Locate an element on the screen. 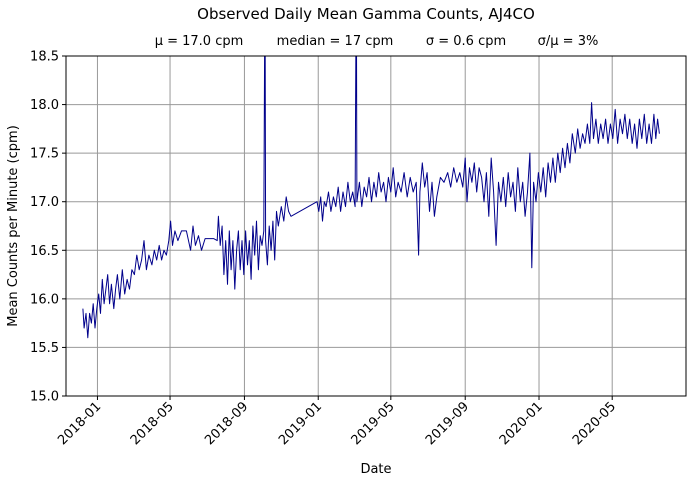 This screenshot has height=486, width=692. x-tick-label: 2018-01 is located at coordinates (79, 423).